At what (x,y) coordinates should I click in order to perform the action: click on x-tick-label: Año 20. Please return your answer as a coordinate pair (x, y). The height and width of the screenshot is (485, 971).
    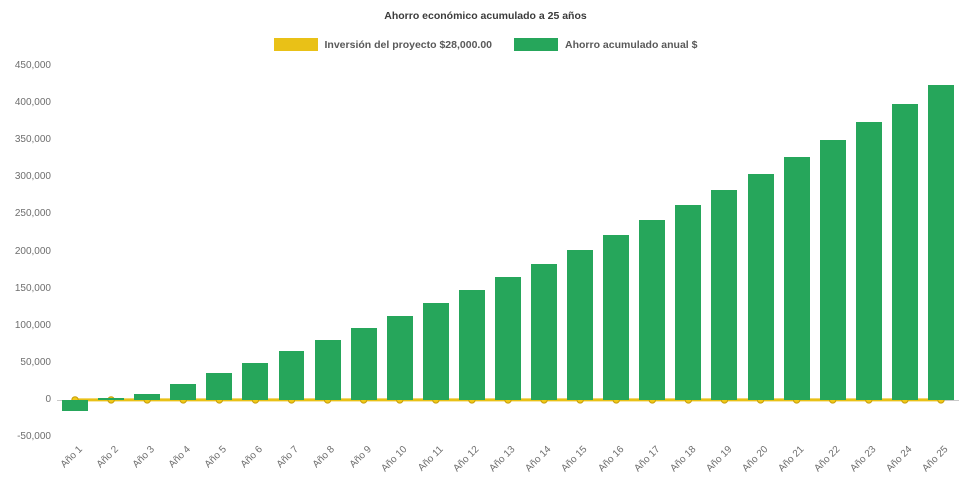
    Looking at the image, I should click on (755, 459).